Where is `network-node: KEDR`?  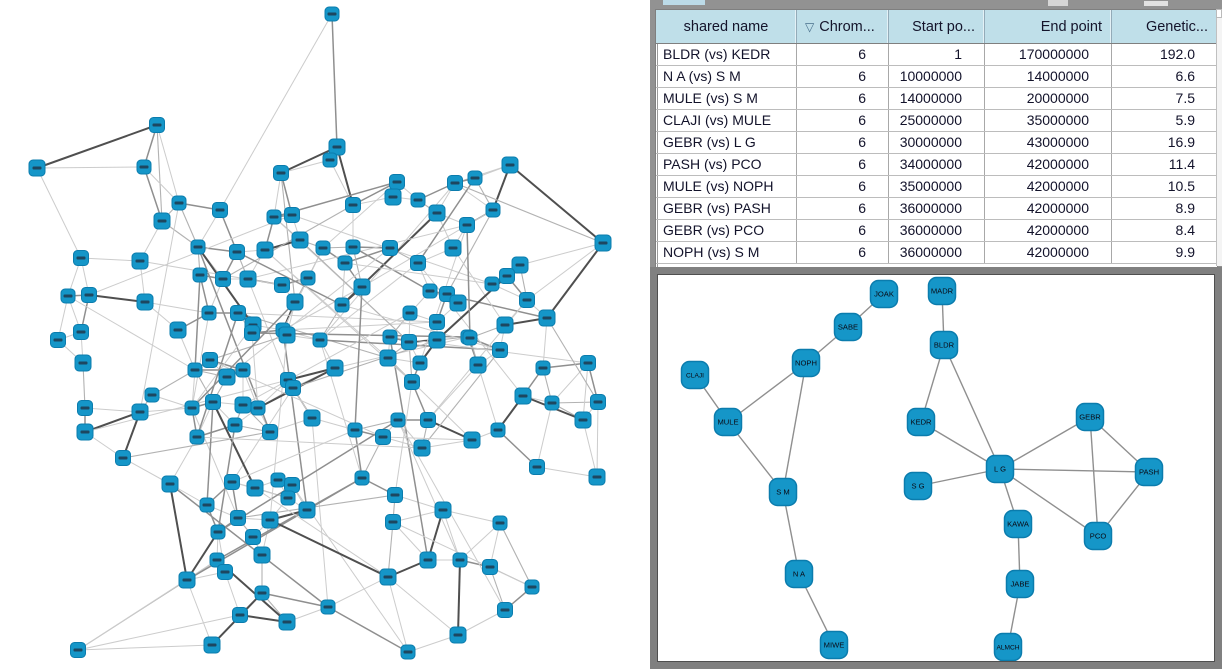 network-node: KEDR is located at coordinates (921, 422).